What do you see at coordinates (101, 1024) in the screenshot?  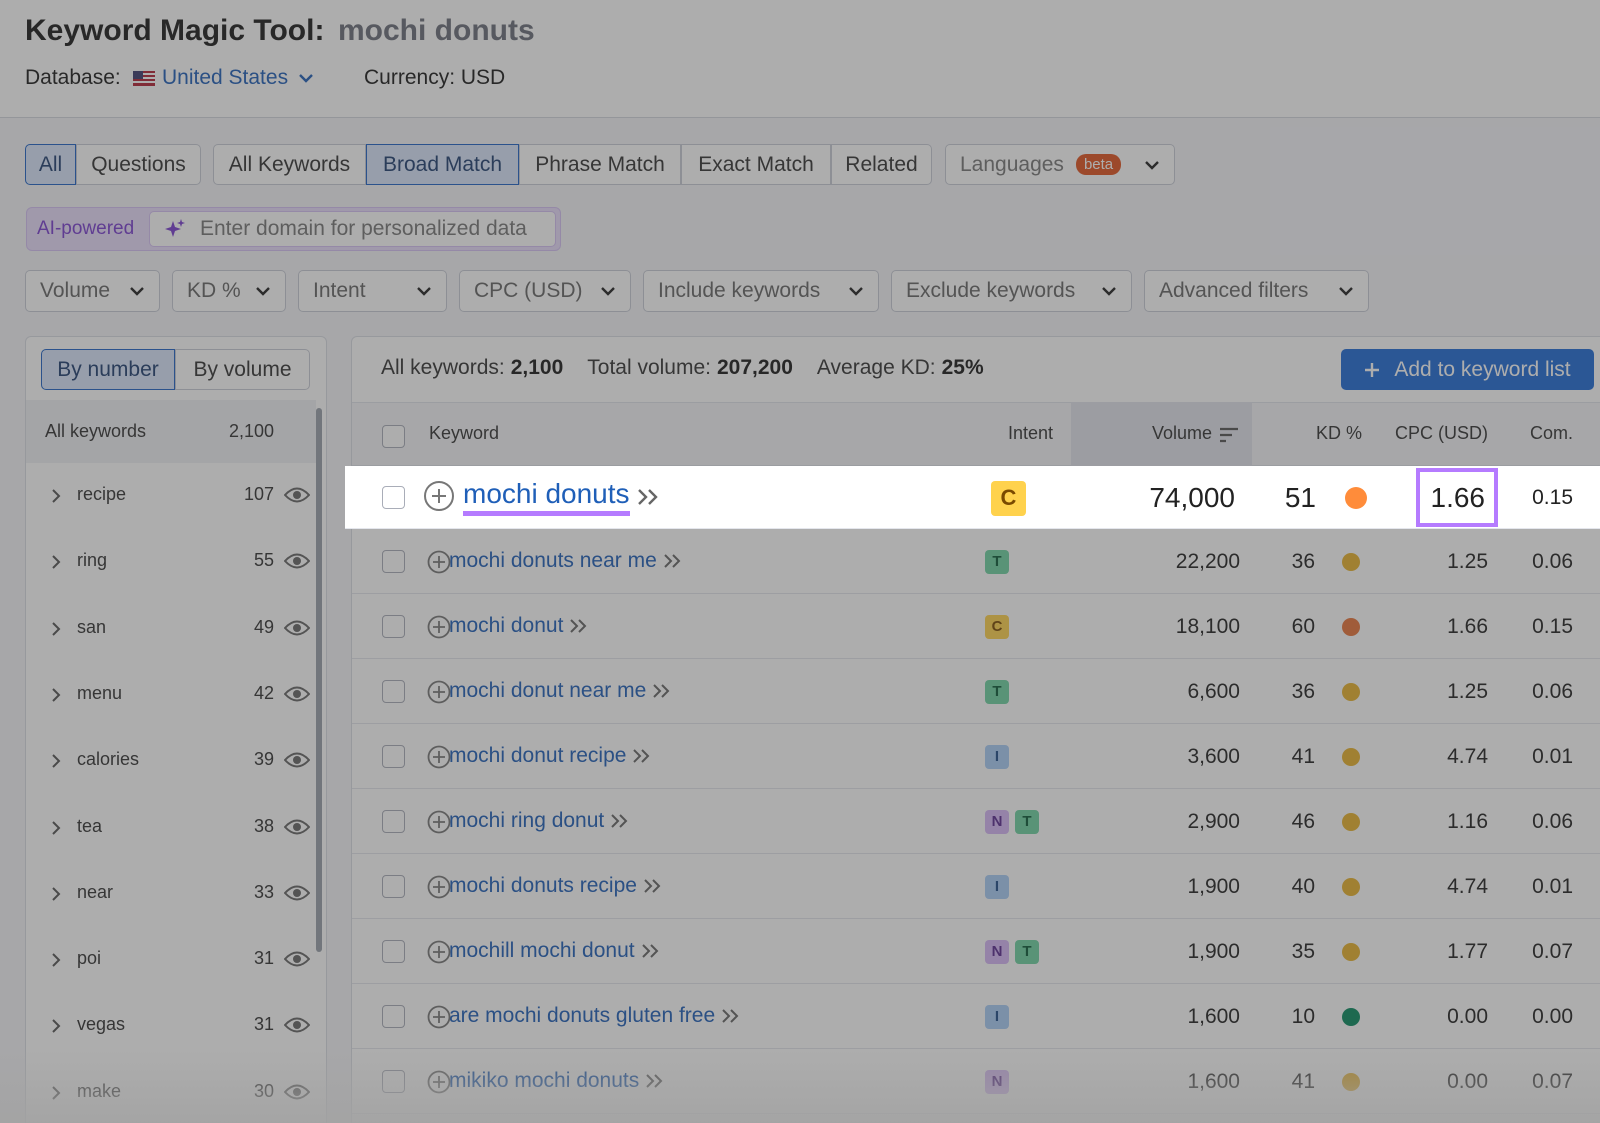 I see `group-label: vegas` at bounding box center [101, 1024].